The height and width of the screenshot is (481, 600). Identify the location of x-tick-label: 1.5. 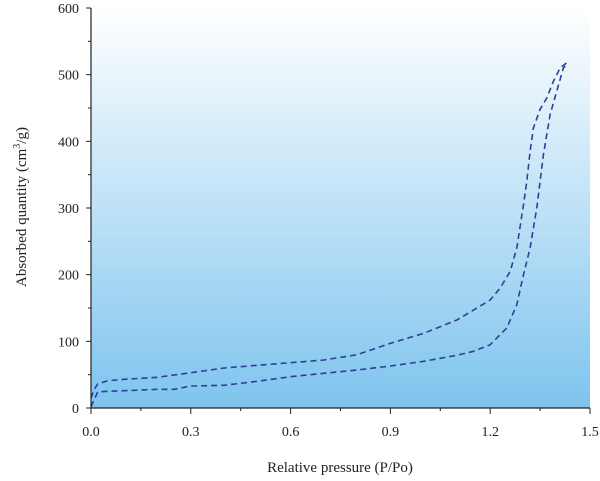
(590, 432).